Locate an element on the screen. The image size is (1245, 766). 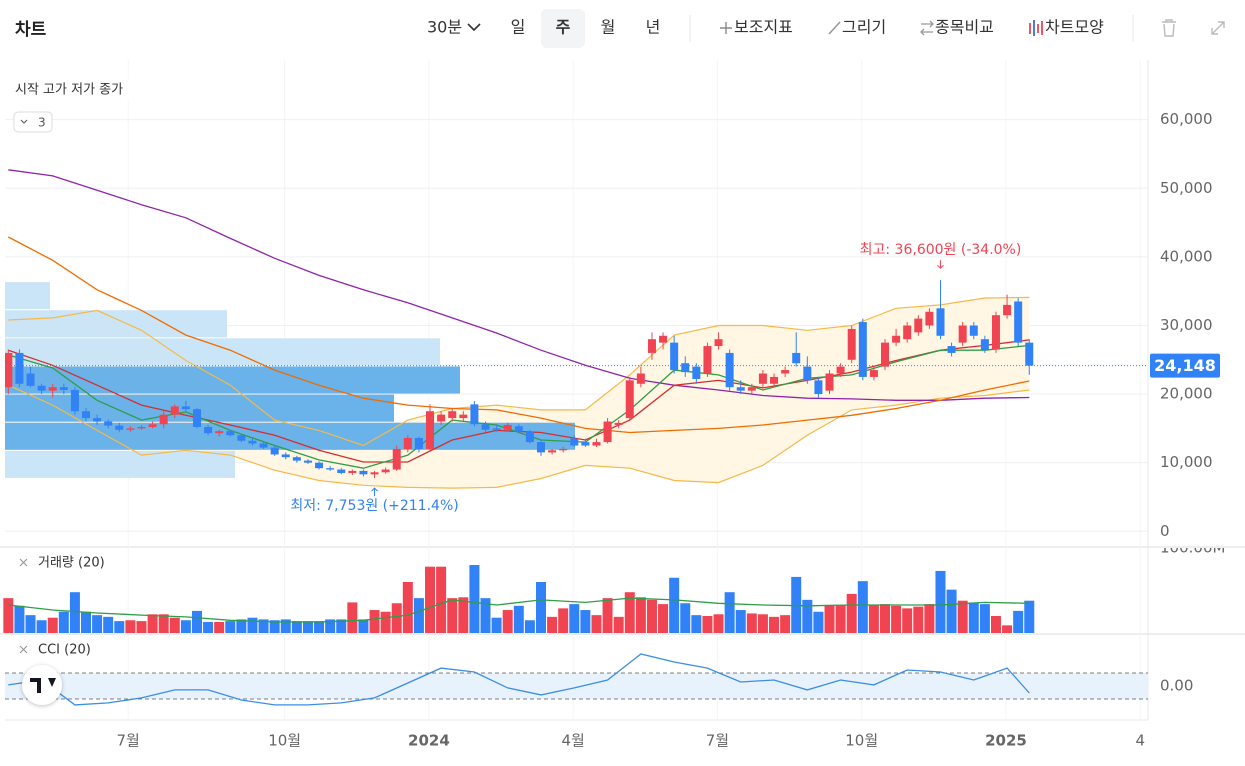
y-tick-label: 20,000 is located at coordinates (1186, 394).